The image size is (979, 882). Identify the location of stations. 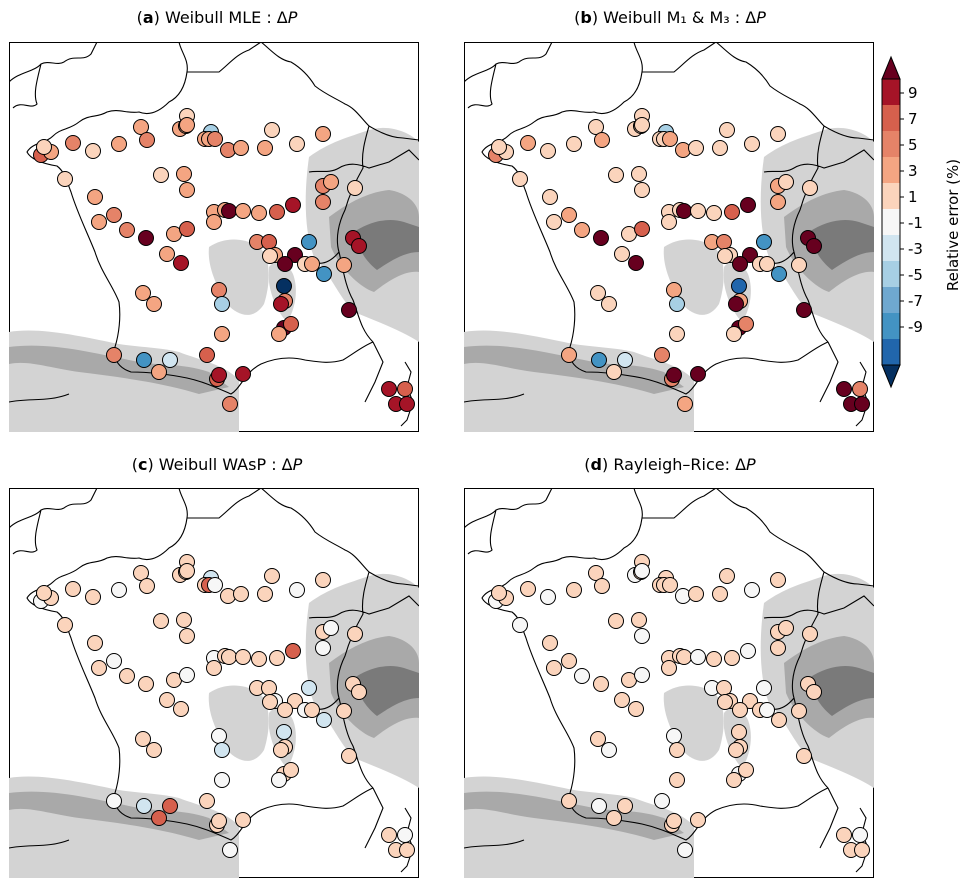
(224, 706).